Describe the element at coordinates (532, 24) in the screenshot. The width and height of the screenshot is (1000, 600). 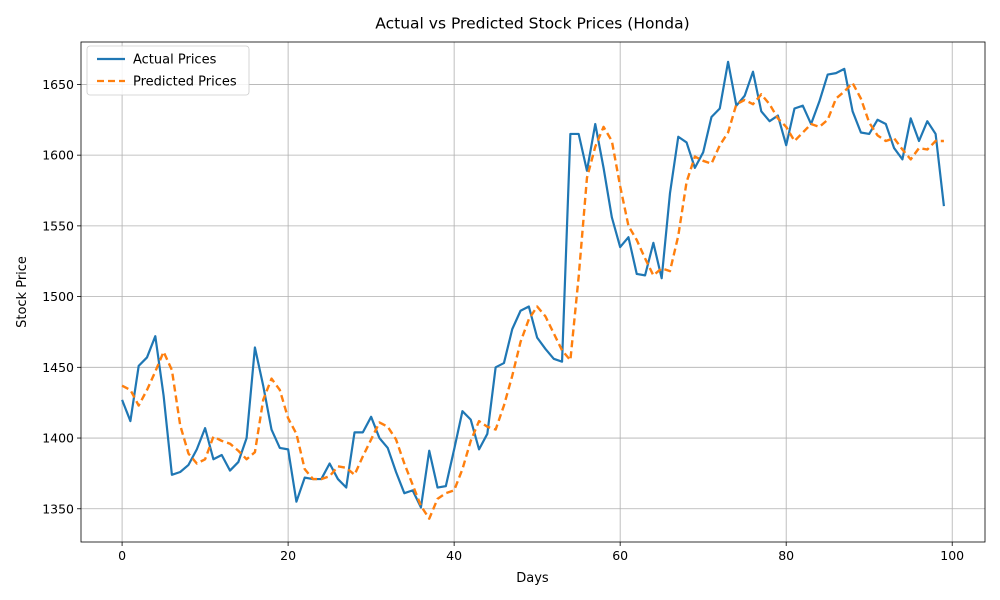
I see `chart-title: Actual vs Predicted Stock Prices (Honda)` at that location.